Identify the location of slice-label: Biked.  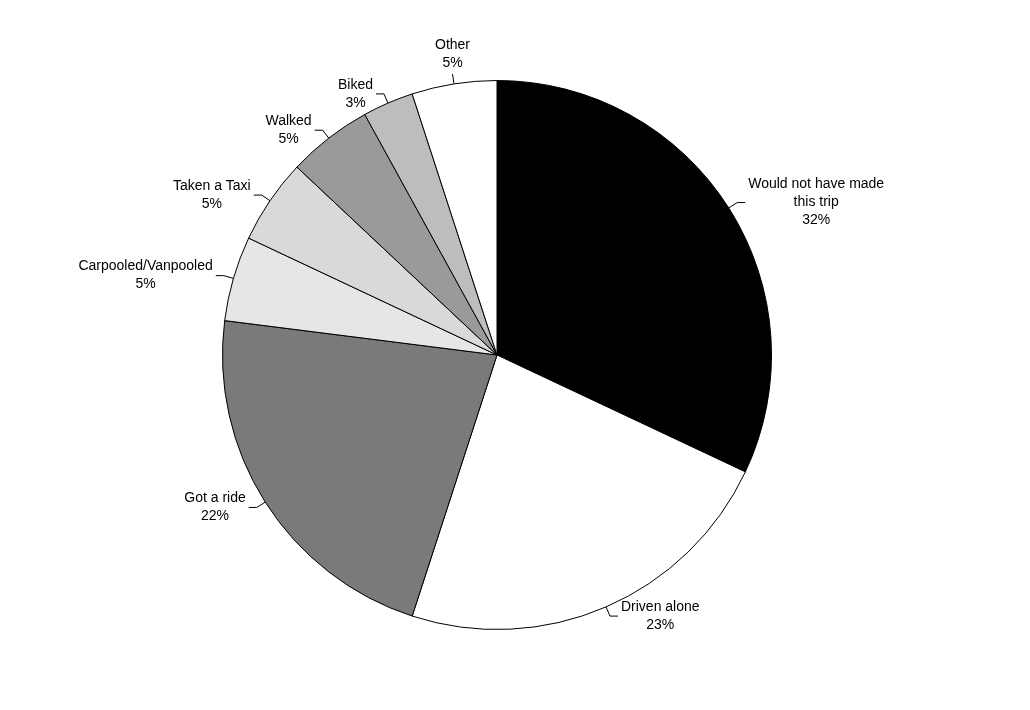
(355, 83).